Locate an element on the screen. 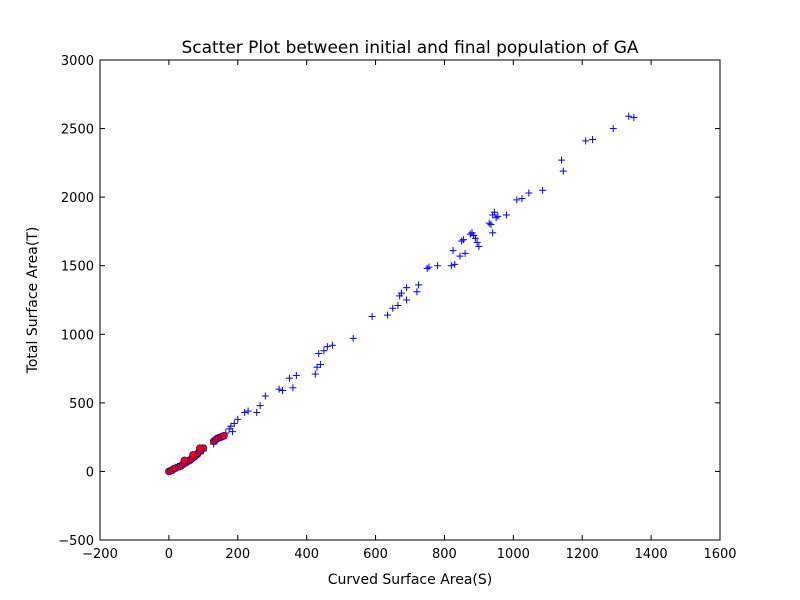 The width and height of the screenshot is (800, 600). y-tick-label: 1000 is located at coordinates (77, 335).